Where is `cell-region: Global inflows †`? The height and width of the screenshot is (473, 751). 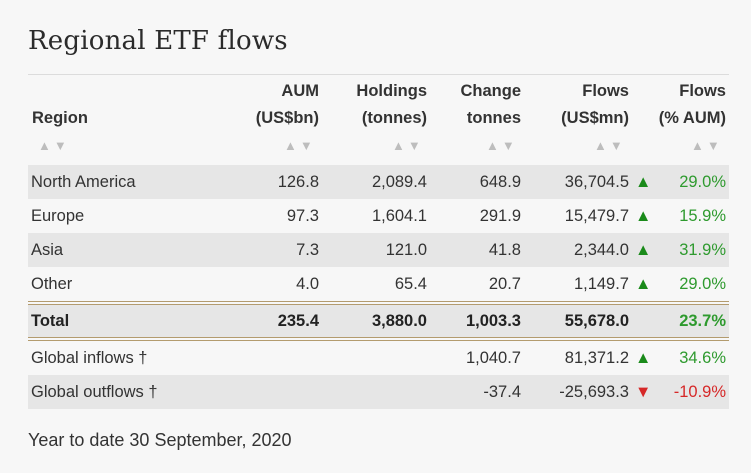
cell-region: Global inflows † is located at coordinates (89, 358).